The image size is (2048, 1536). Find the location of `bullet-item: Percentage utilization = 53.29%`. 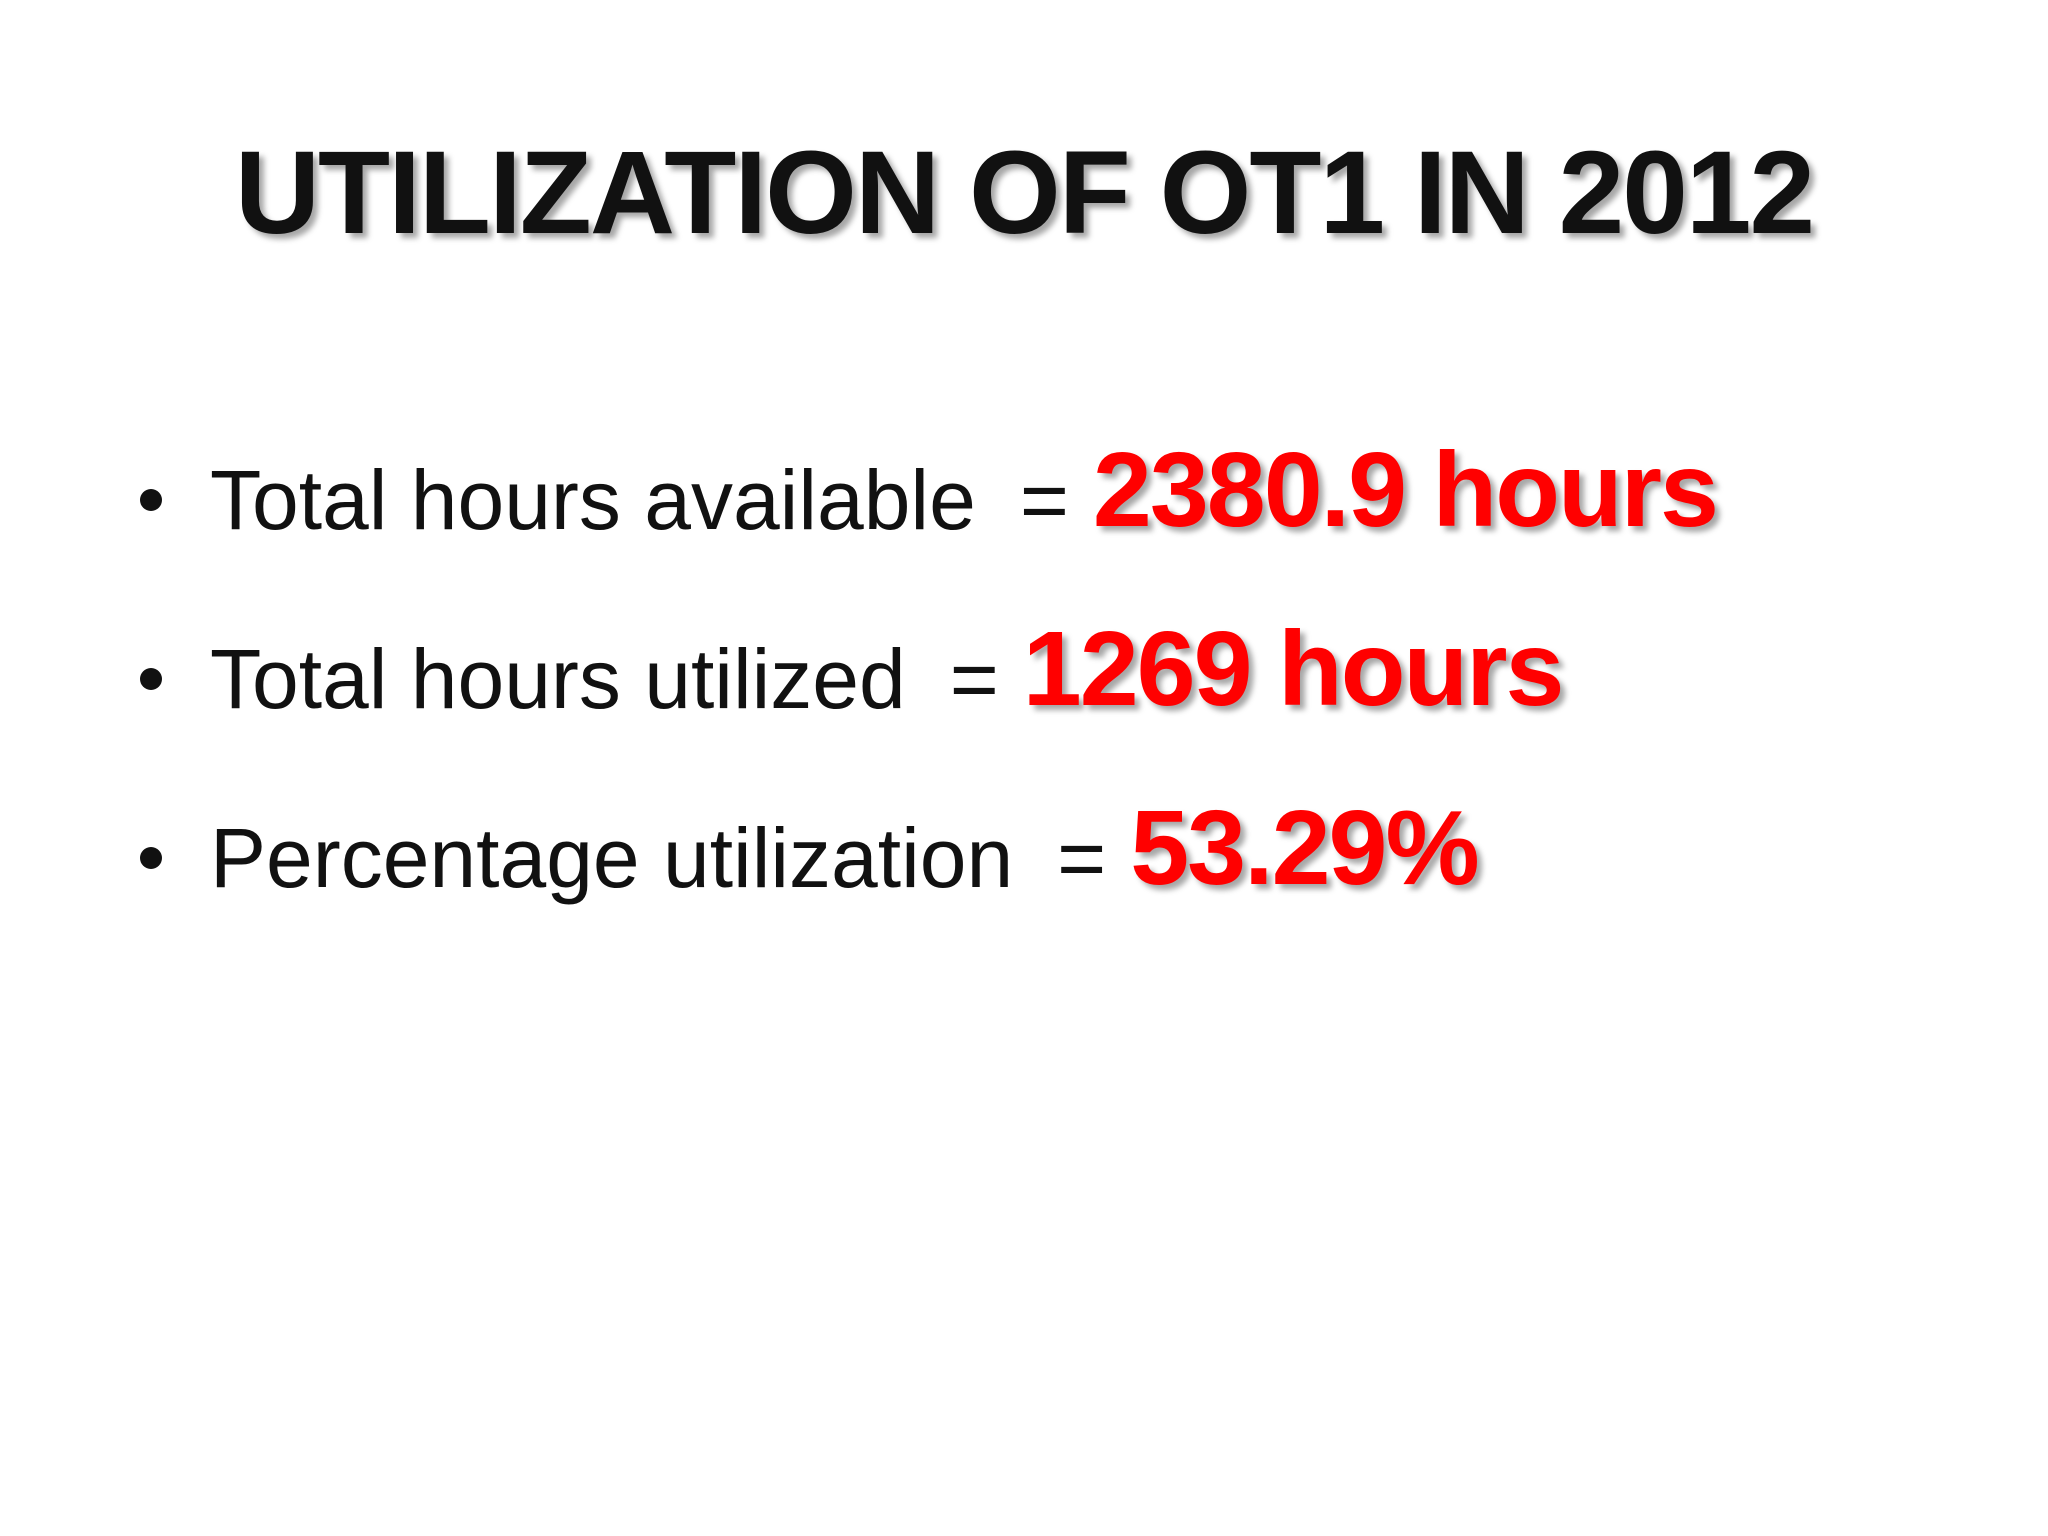

bullet-item: Percentage utilization = 53.29% is located at coordinates (810, 858).